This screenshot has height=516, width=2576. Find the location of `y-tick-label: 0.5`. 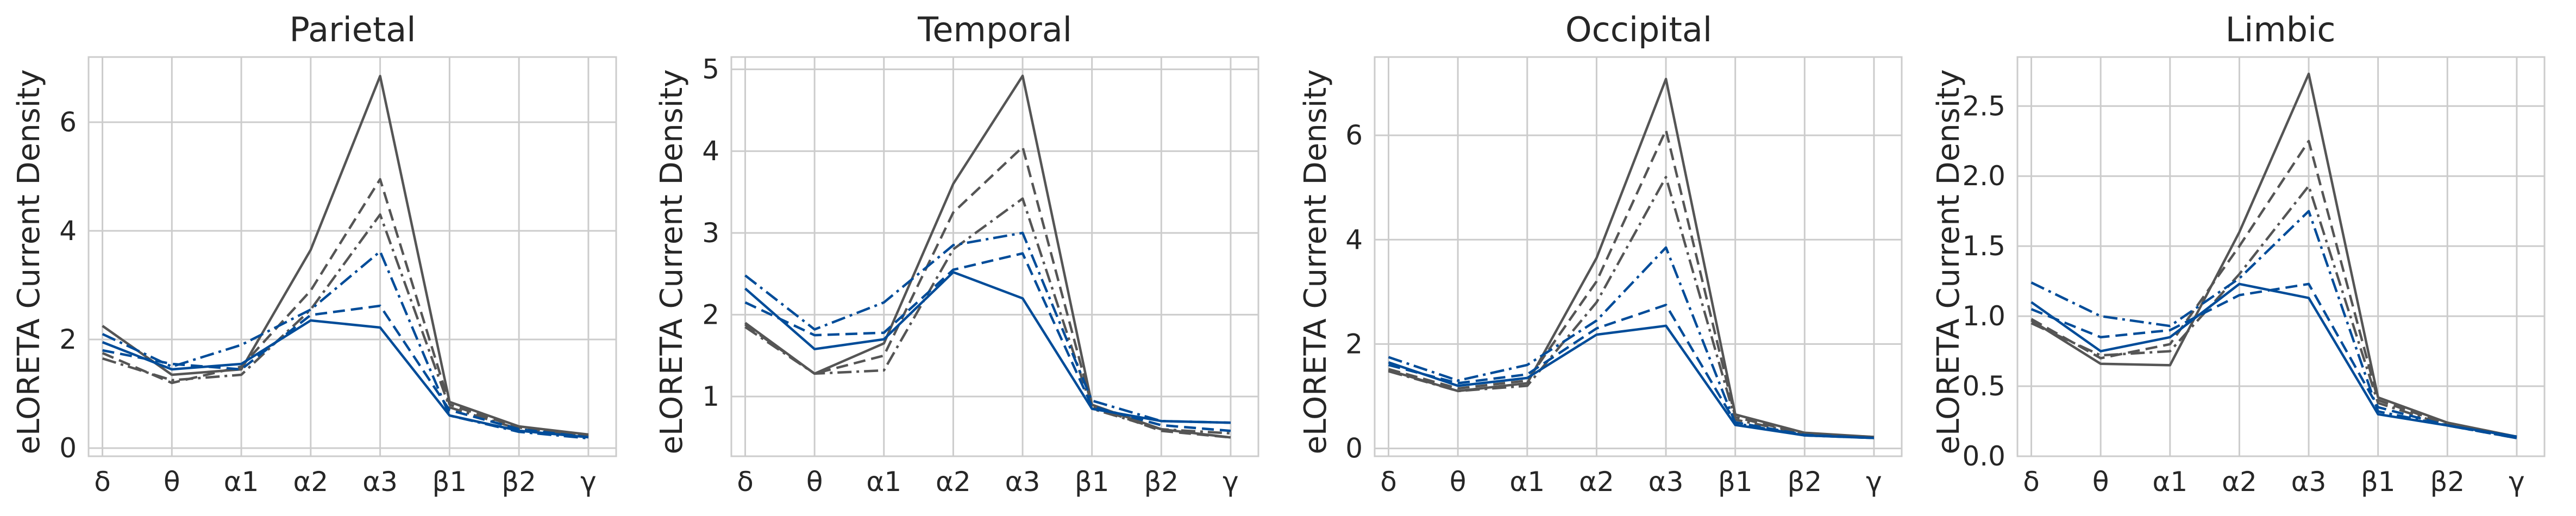

y-tick-label: 0.5 is located at coordinates (1983, 386).